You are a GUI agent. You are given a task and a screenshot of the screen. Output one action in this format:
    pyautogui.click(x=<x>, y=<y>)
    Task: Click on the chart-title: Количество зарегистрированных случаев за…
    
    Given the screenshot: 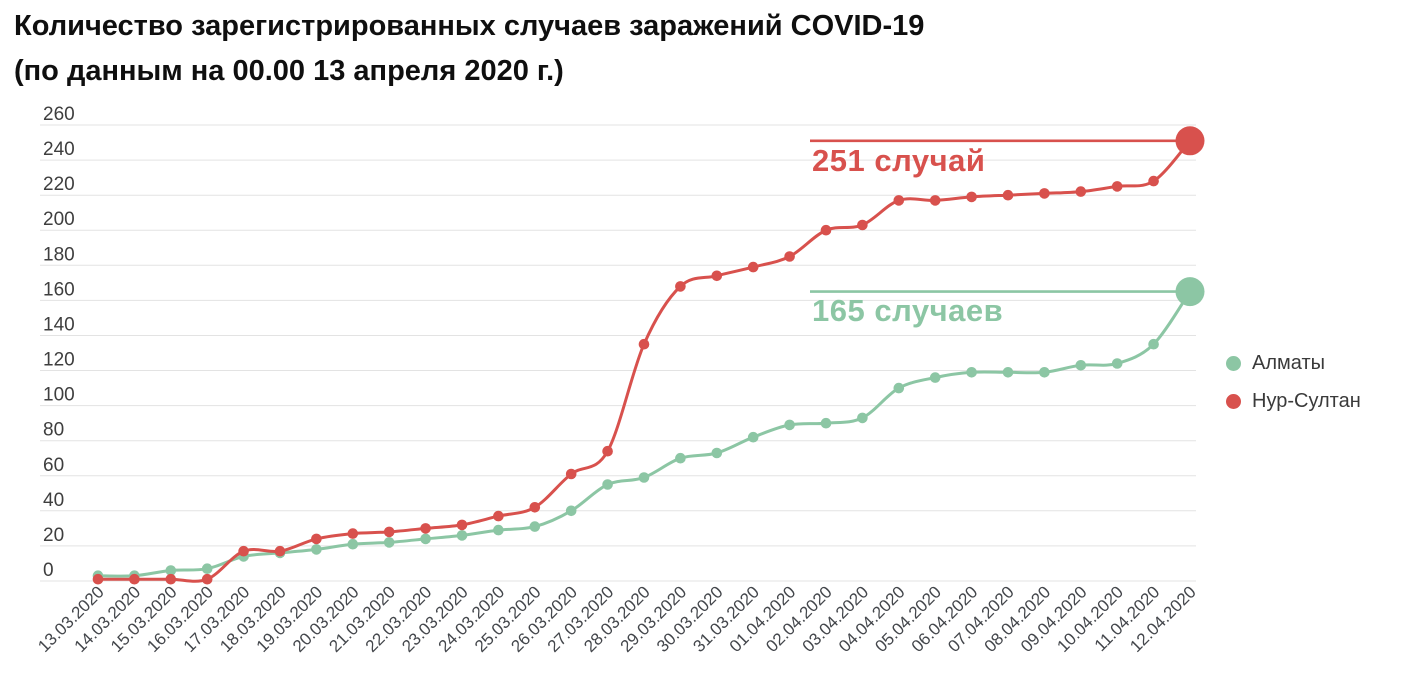 What is the action you would take?
    pyautogui.click(x=469, y=49)
    